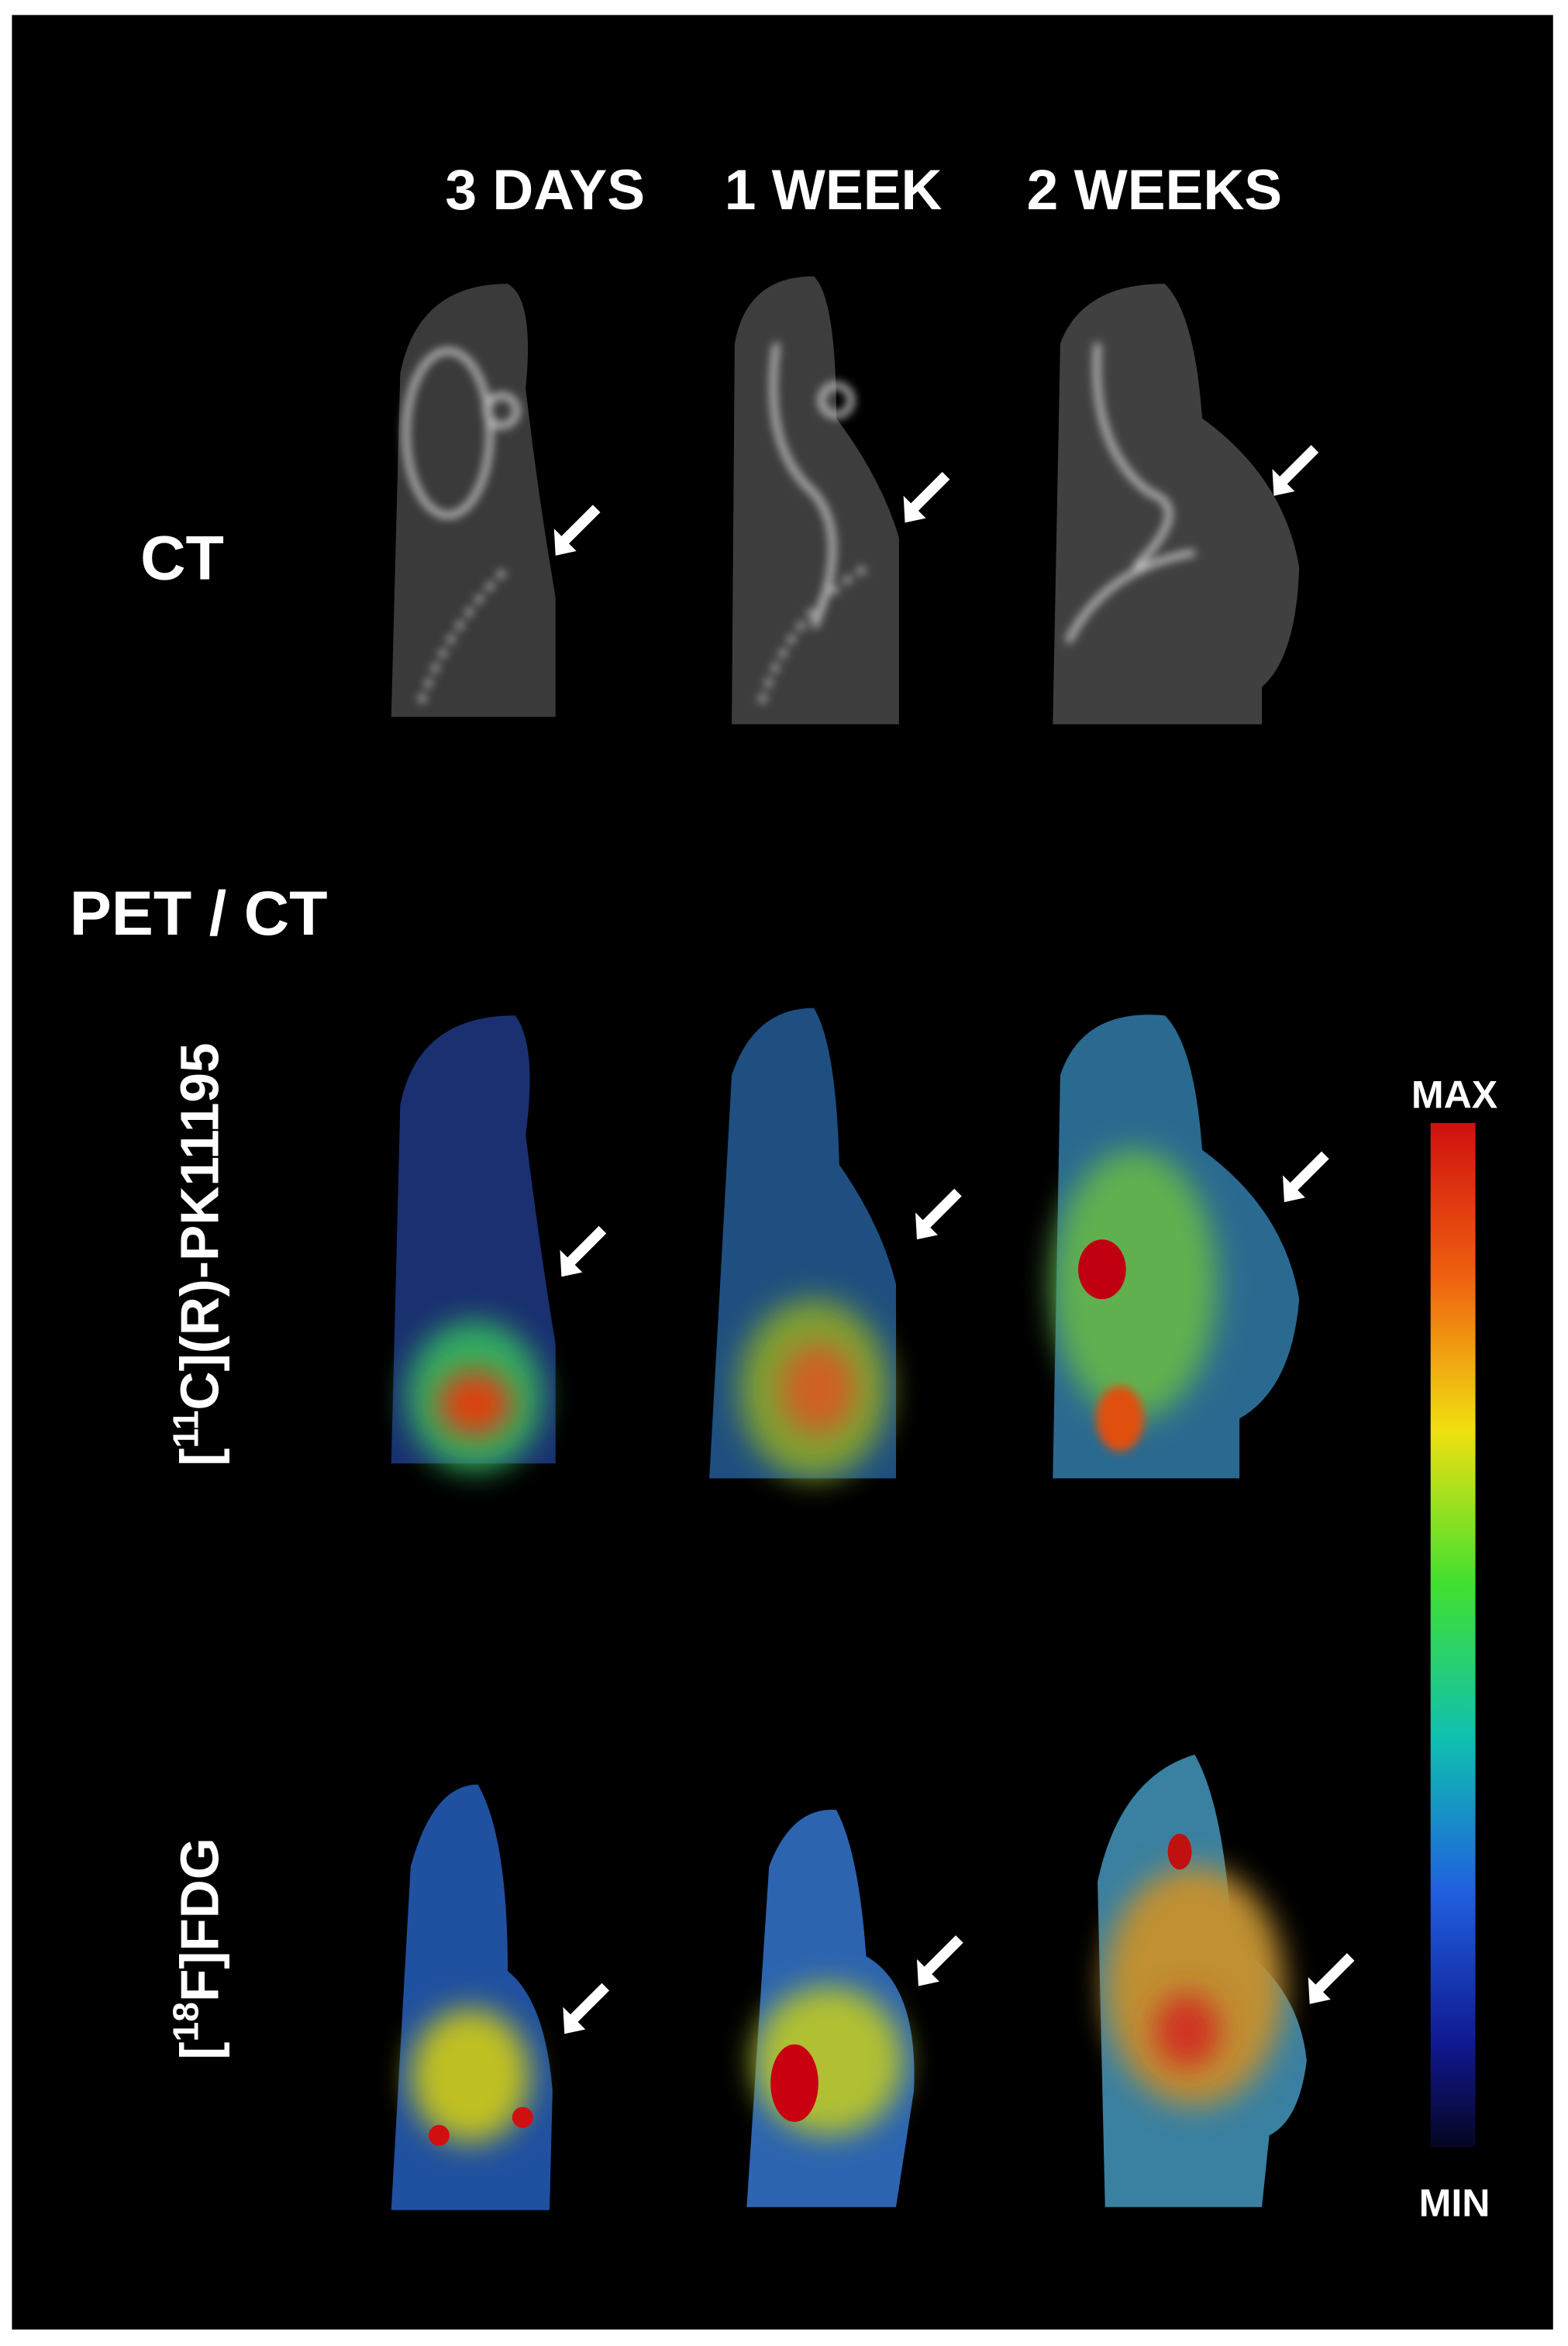 The height and width of the screenshot is (2346, 1568). I want to click on row-label: PET / CT, so click(199, 914).